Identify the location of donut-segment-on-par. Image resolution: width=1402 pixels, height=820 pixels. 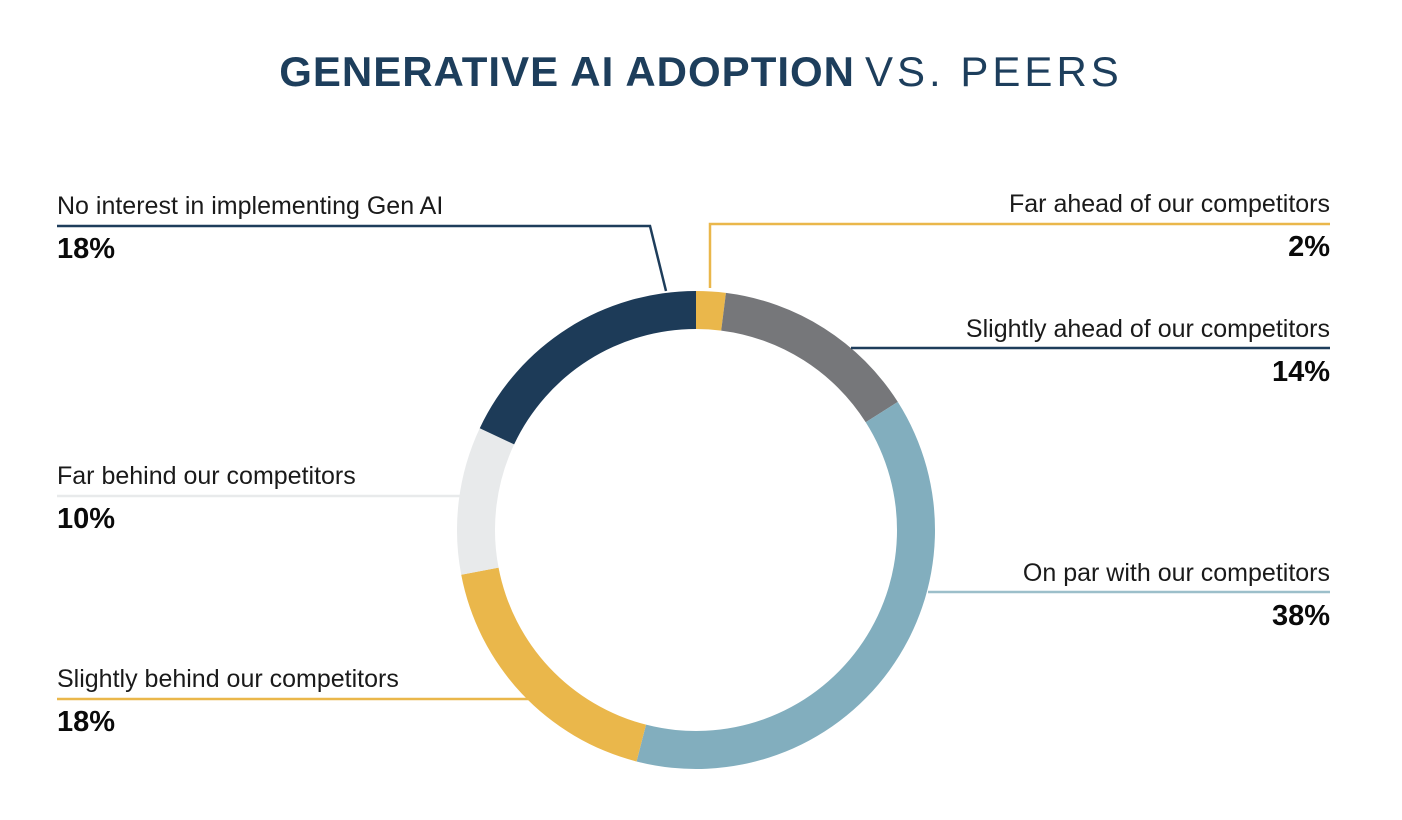
(785, 585).